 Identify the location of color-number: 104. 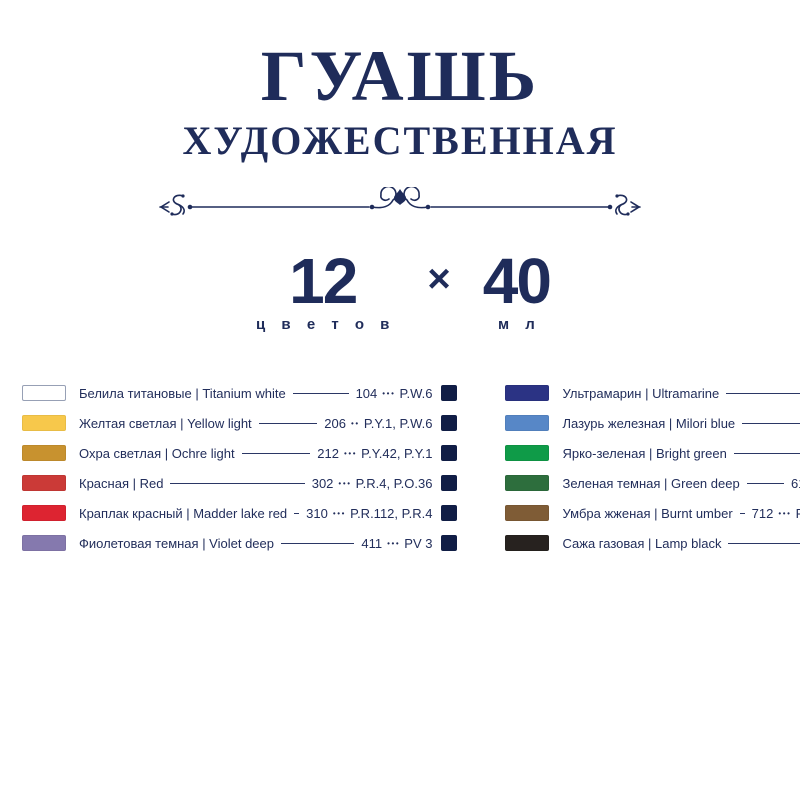
(366, 393).